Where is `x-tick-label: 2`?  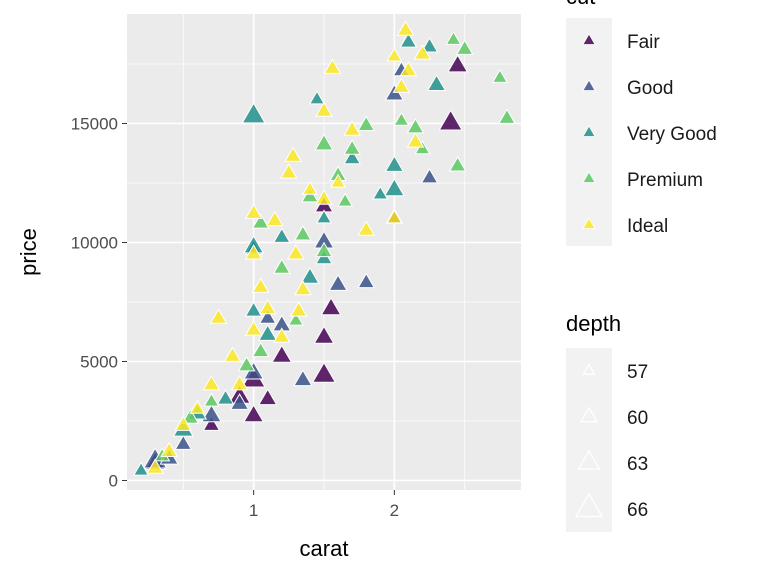
x-tick-label: 2 is located at coordinates (394, 510).